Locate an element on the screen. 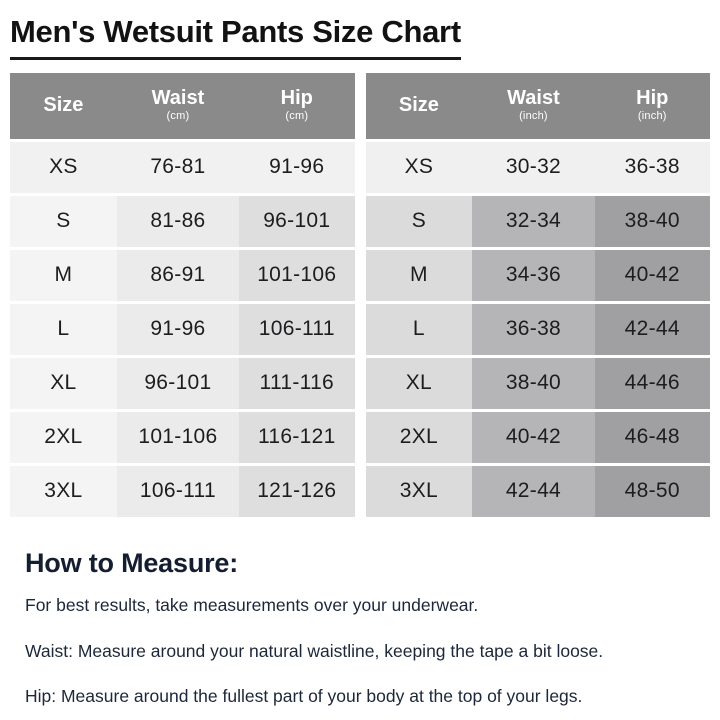 Image resolution: width=720 pixels, height=720 pixels. table-row: XL 38-40 44-46 is located at coordinates (537, 383).